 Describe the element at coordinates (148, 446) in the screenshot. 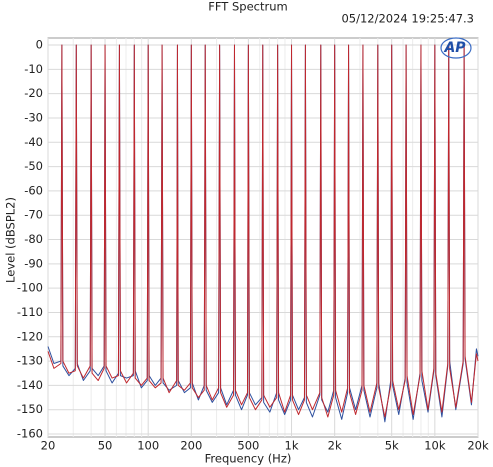

I see `x-tick-label: 100` at that location.